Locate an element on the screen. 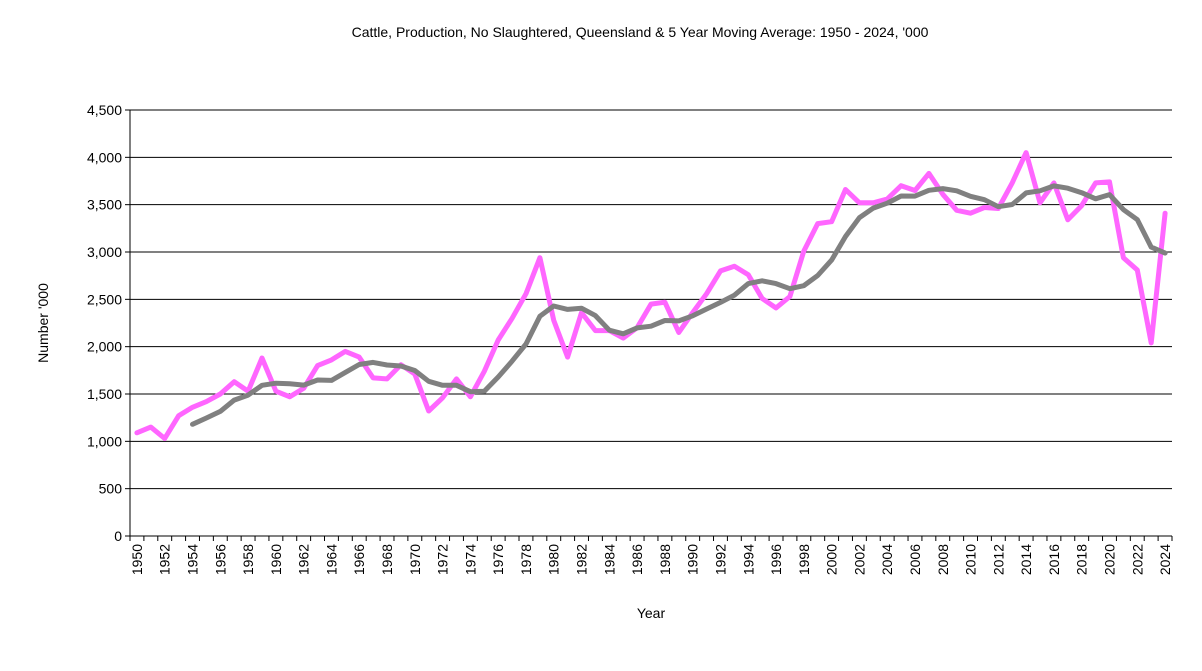 This screenshot has width=1202, height=671. x-tick-label: 2014 is located at coordinates (1026, 559).